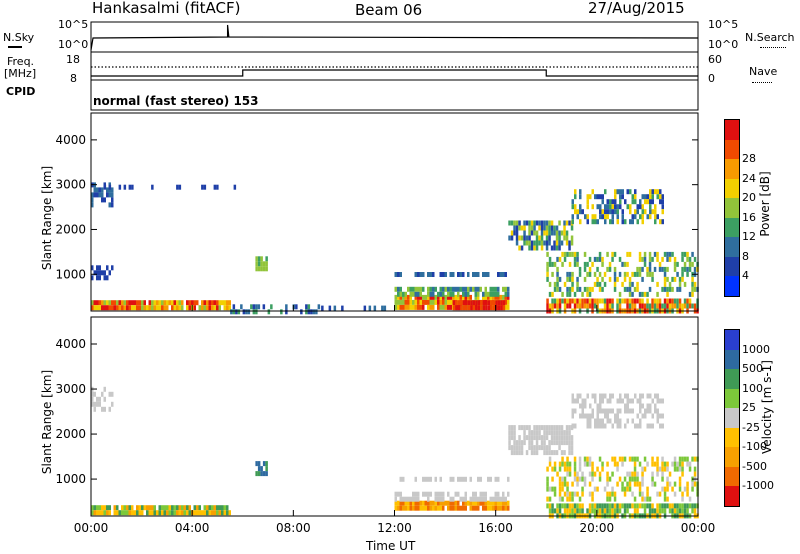 This screenshot has height=554, width=800. Describe the element at coordinates (70, 274) in the screenshot. I see `power-ytick-label: 1000` at that location.